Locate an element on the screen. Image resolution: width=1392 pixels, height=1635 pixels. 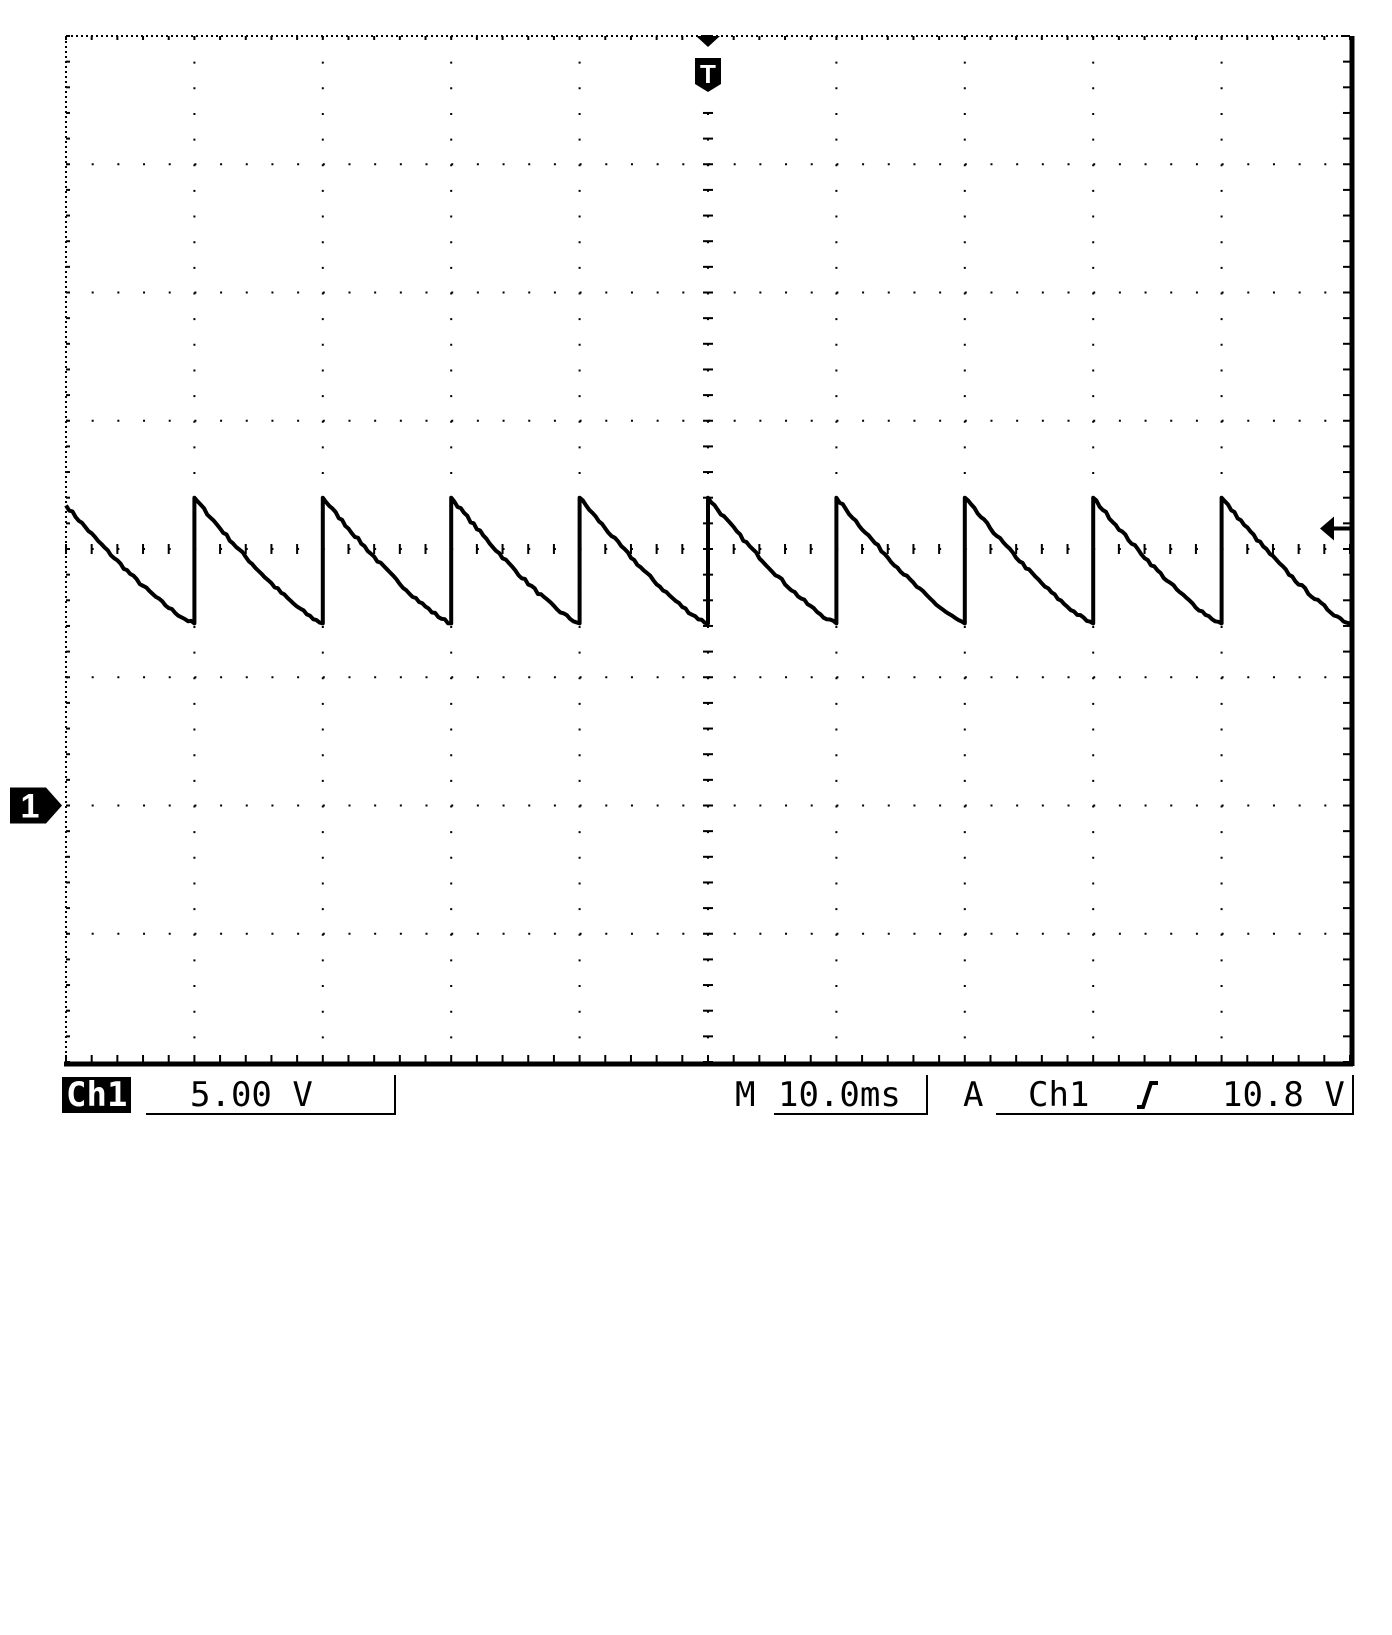
signal-trace is located at coordinates (707, 560).